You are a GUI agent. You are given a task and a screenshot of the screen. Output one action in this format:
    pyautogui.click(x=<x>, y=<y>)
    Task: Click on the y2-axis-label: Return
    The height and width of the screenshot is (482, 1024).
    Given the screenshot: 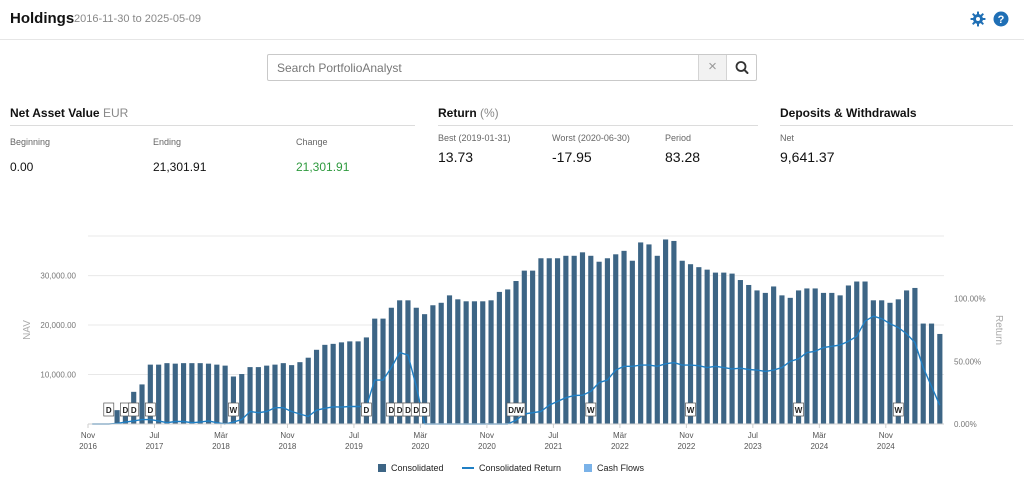 What is the action you would take?
    pyautogui.click(x=998, y=330)
    